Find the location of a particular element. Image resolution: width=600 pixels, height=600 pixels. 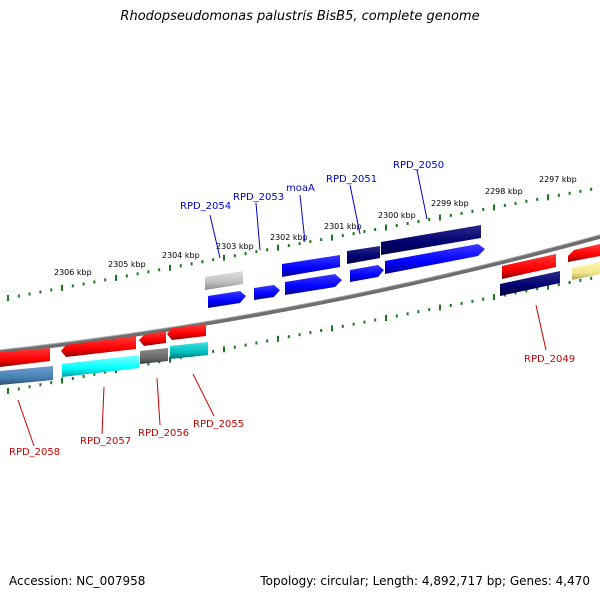

gene-label: RPD_2055 is located at coordinates (218, 424).